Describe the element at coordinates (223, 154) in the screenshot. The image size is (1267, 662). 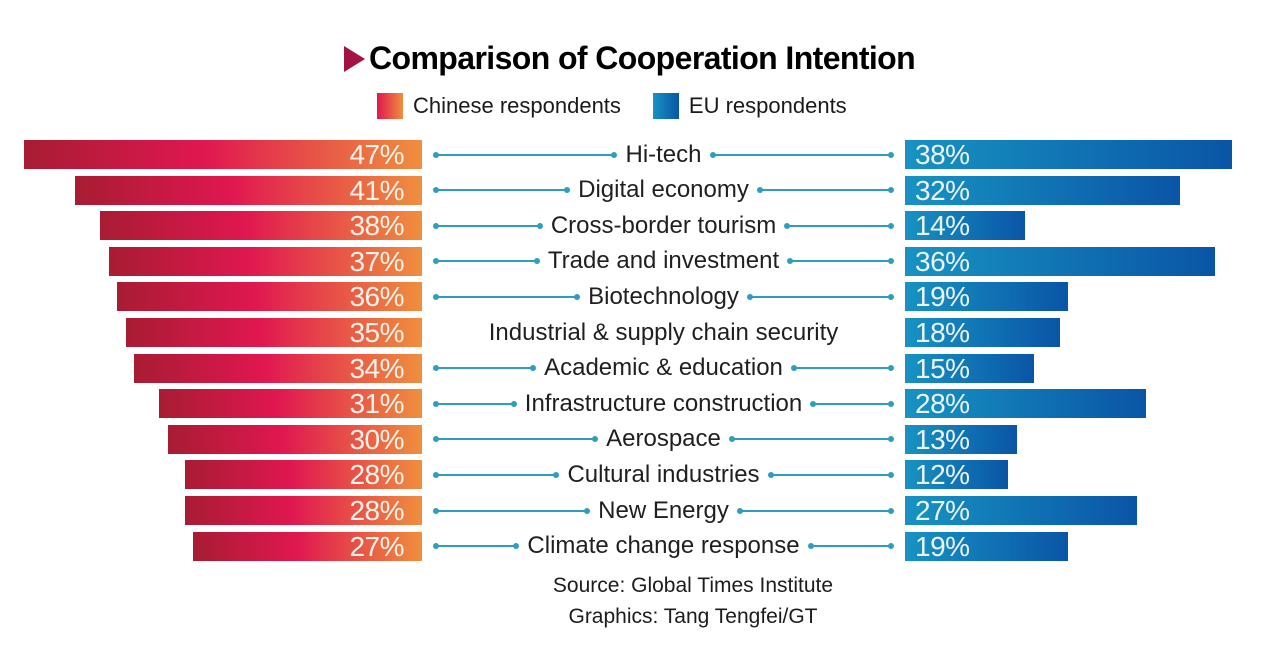
I see `chinese-bar: 47%` at that location.